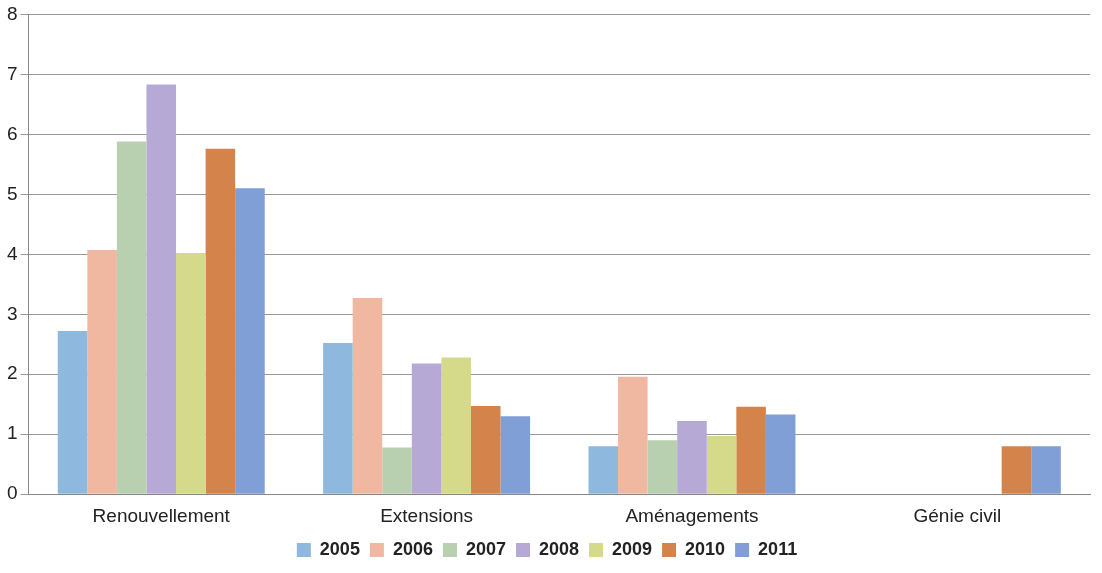 This screenshot has width=1102, height=573. Describe the element at coordinates (632, 548) in the screenshot. I see `legend-label: 2009` at that location.